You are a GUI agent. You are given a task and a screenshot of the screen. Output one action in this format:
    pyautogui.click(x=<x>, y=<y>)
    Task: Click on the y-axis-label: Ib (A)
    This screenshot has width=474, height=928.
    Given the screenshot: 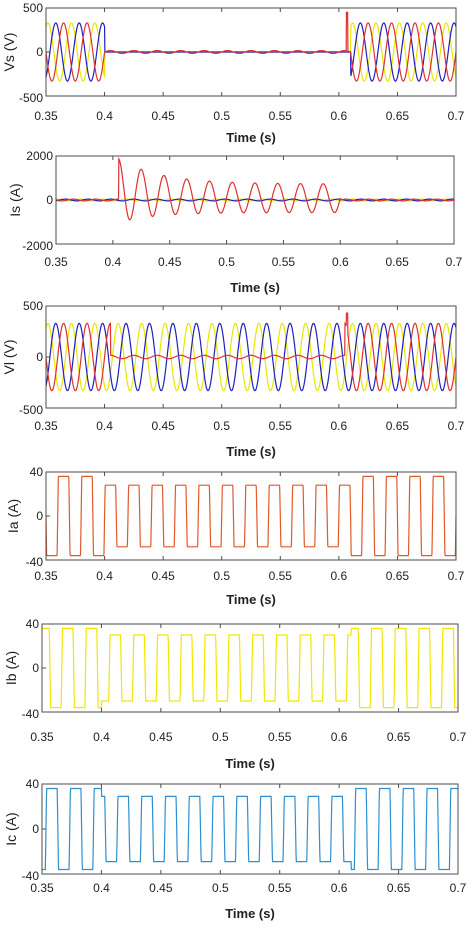 What is the action you would take?
    pyautogui.click(x=11, y=668)
    